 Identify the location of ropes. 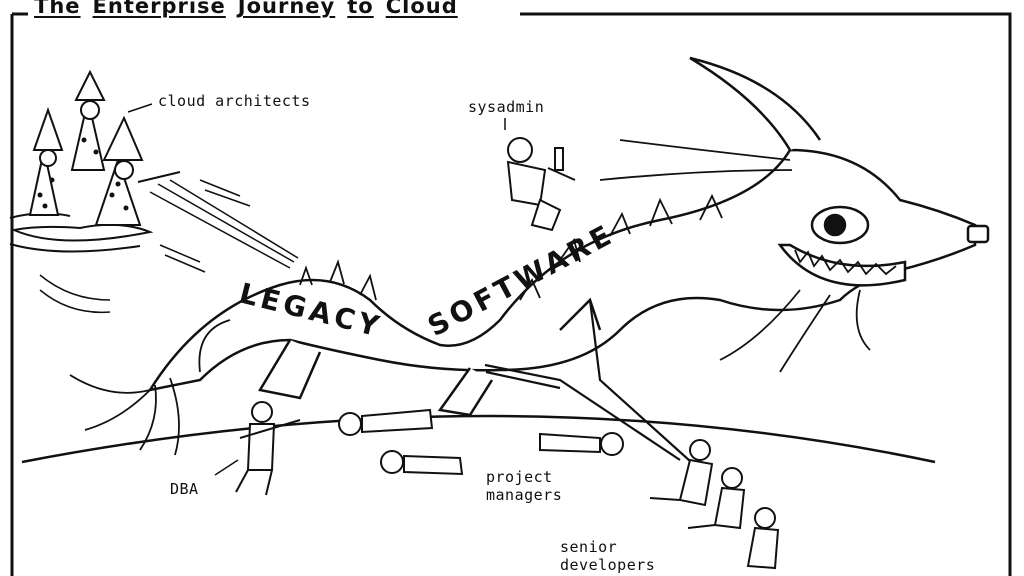
(592, 385).